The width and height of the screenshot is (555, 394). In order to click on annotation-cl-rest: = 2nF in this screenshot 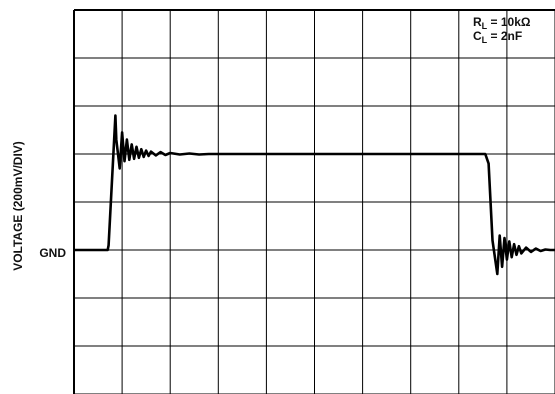, I will do `click(504, 36)`.